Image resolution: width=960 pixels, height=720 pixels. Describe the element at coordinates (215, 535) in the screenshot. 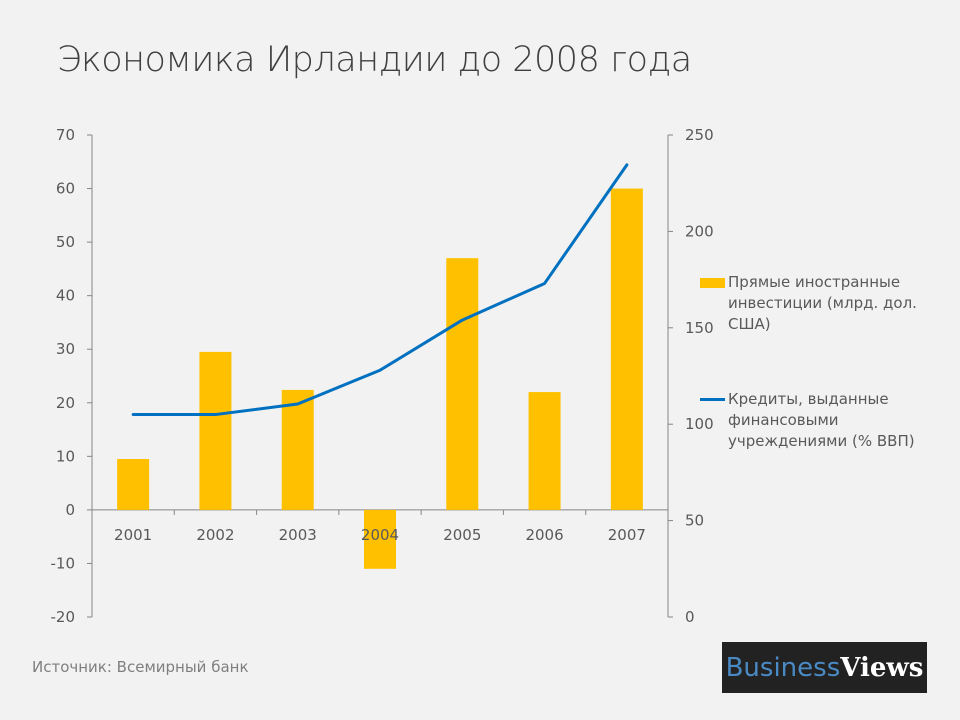

I see `x-tick-label: 2002` at that location.